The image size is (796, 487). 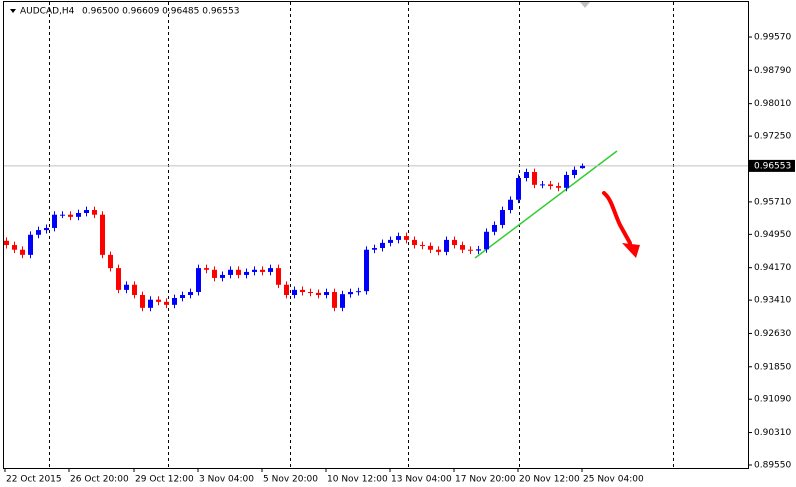 I want to click on arrow-head, so click(x=631, y=250).